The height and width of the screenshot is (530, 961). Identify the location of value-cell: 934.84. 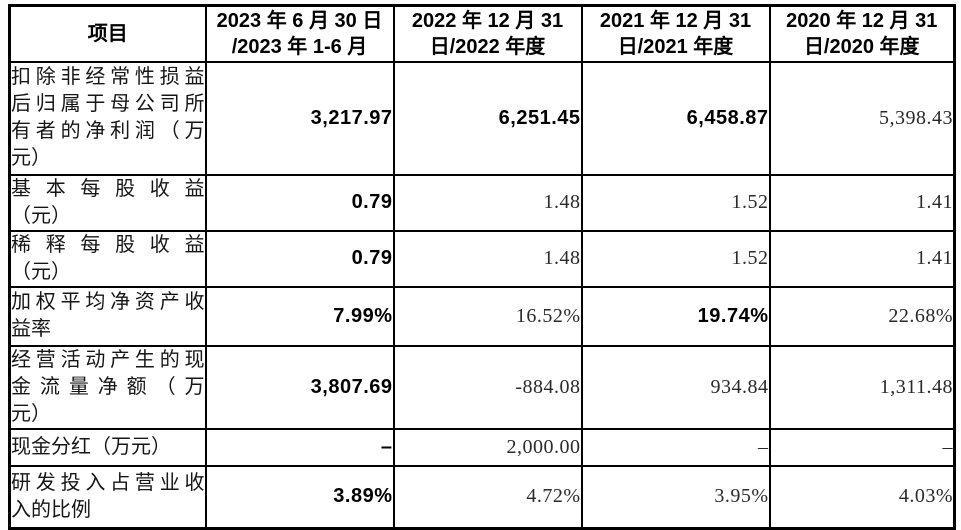
(675, 387).